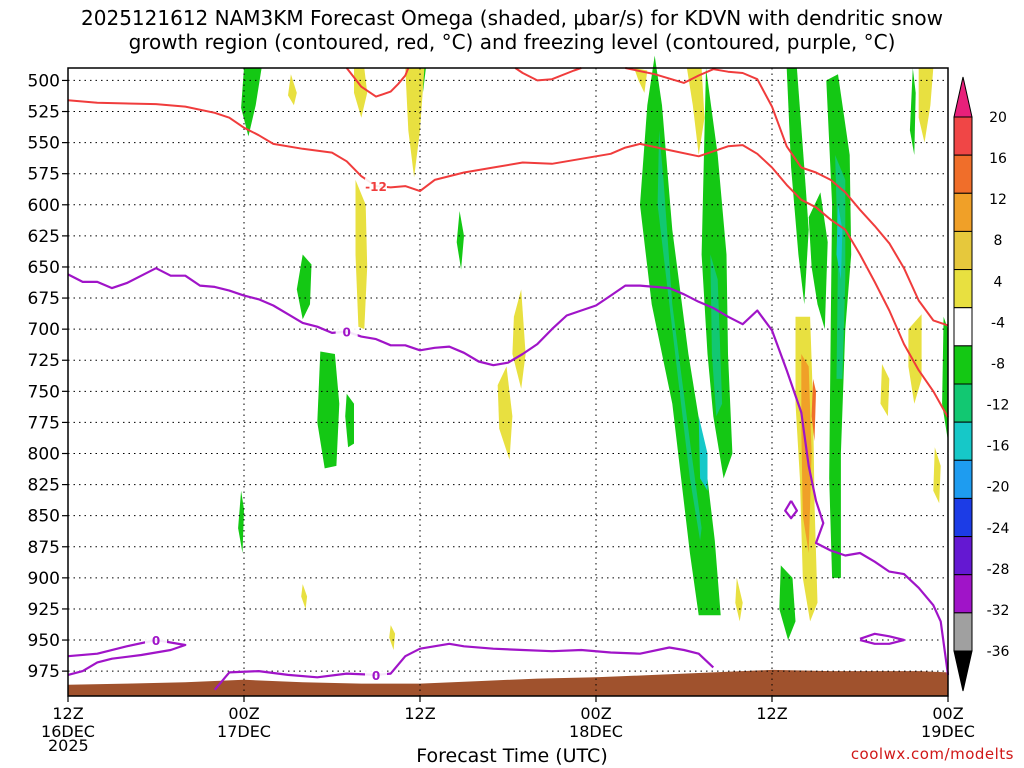 This screenshot has width=1024, height=768. What do you see at coordinates (68, 745) in the screenshot?
I see `start-year-label: 2025` at bounding box center [68, 745].